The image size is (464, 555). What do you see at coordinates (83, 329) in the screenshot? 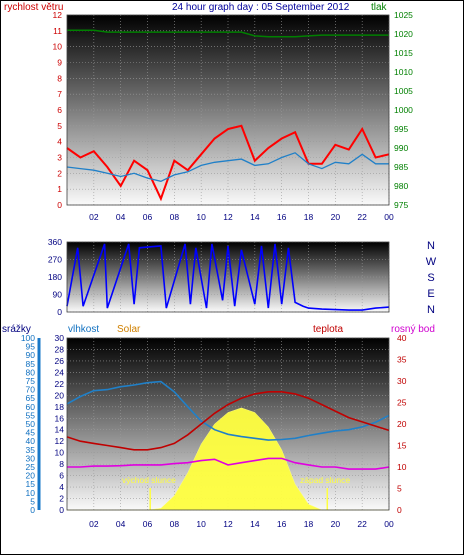
I see `humidity-label: vlhkost` at bounding box center [83, 329].